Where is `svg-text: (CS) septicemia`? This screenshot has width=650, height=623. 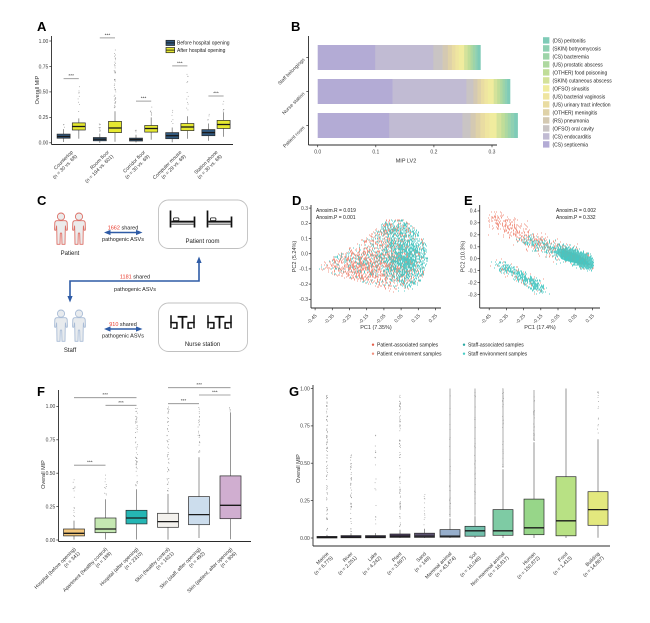 svg-text: (CS) septicemia is located at coordinates (571, 145).